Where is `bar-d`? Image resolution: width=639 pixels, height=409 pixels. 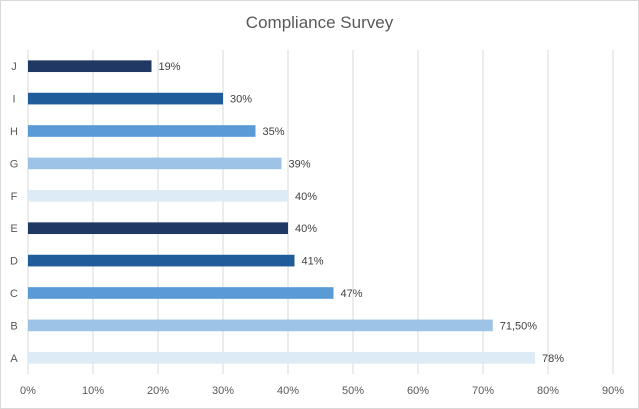
bar-d is located at coordinates (161, 260).